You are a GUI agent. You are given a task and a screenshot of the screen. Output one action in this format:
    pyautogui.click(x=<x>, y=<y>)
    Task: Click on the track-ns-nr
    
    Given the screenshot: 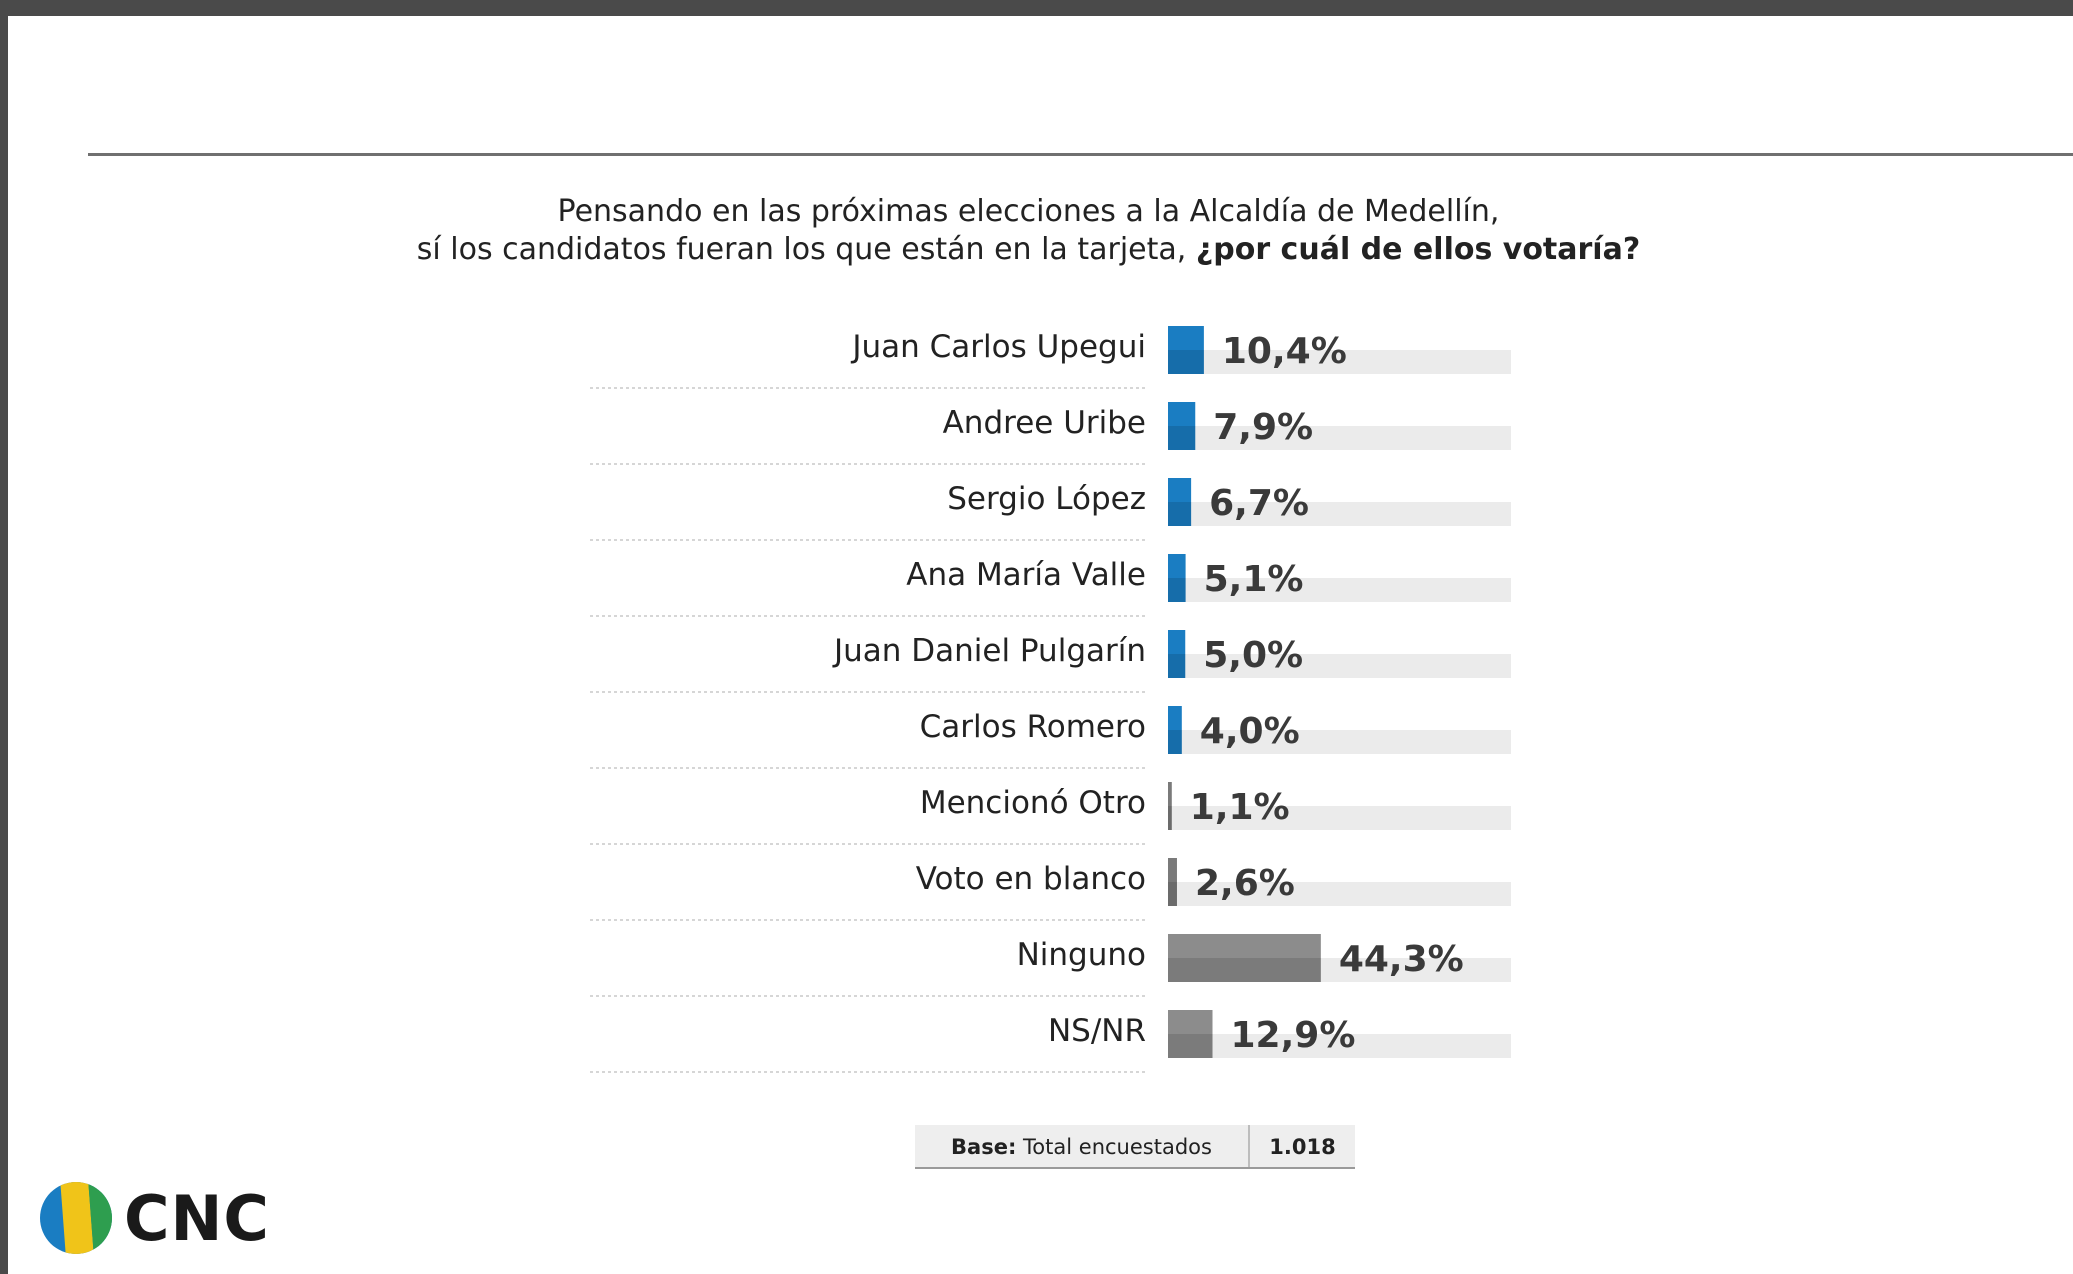 What is the action you would take?
    pyautogui.click(x=1339, y=1046)
    